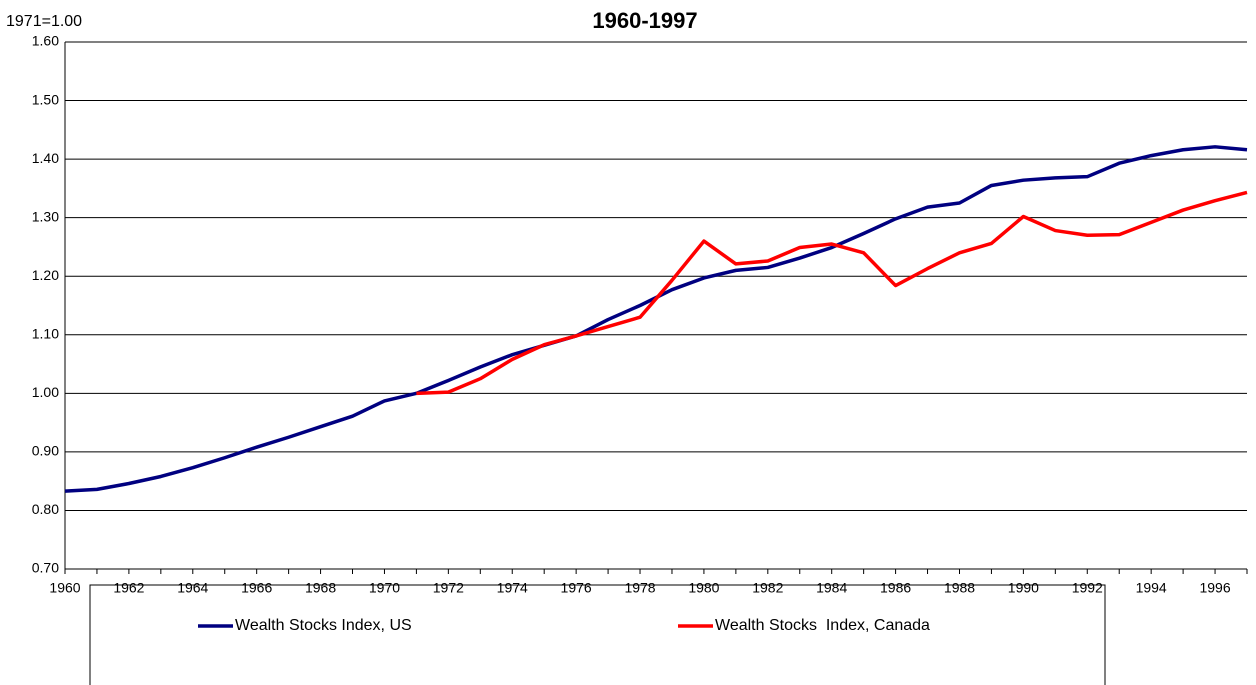  What do you see at coordinates (822, 625) in the screenshot?
I see `legend-label: Wealth Stocks Index, Canada` at bounding box center [822, 625].